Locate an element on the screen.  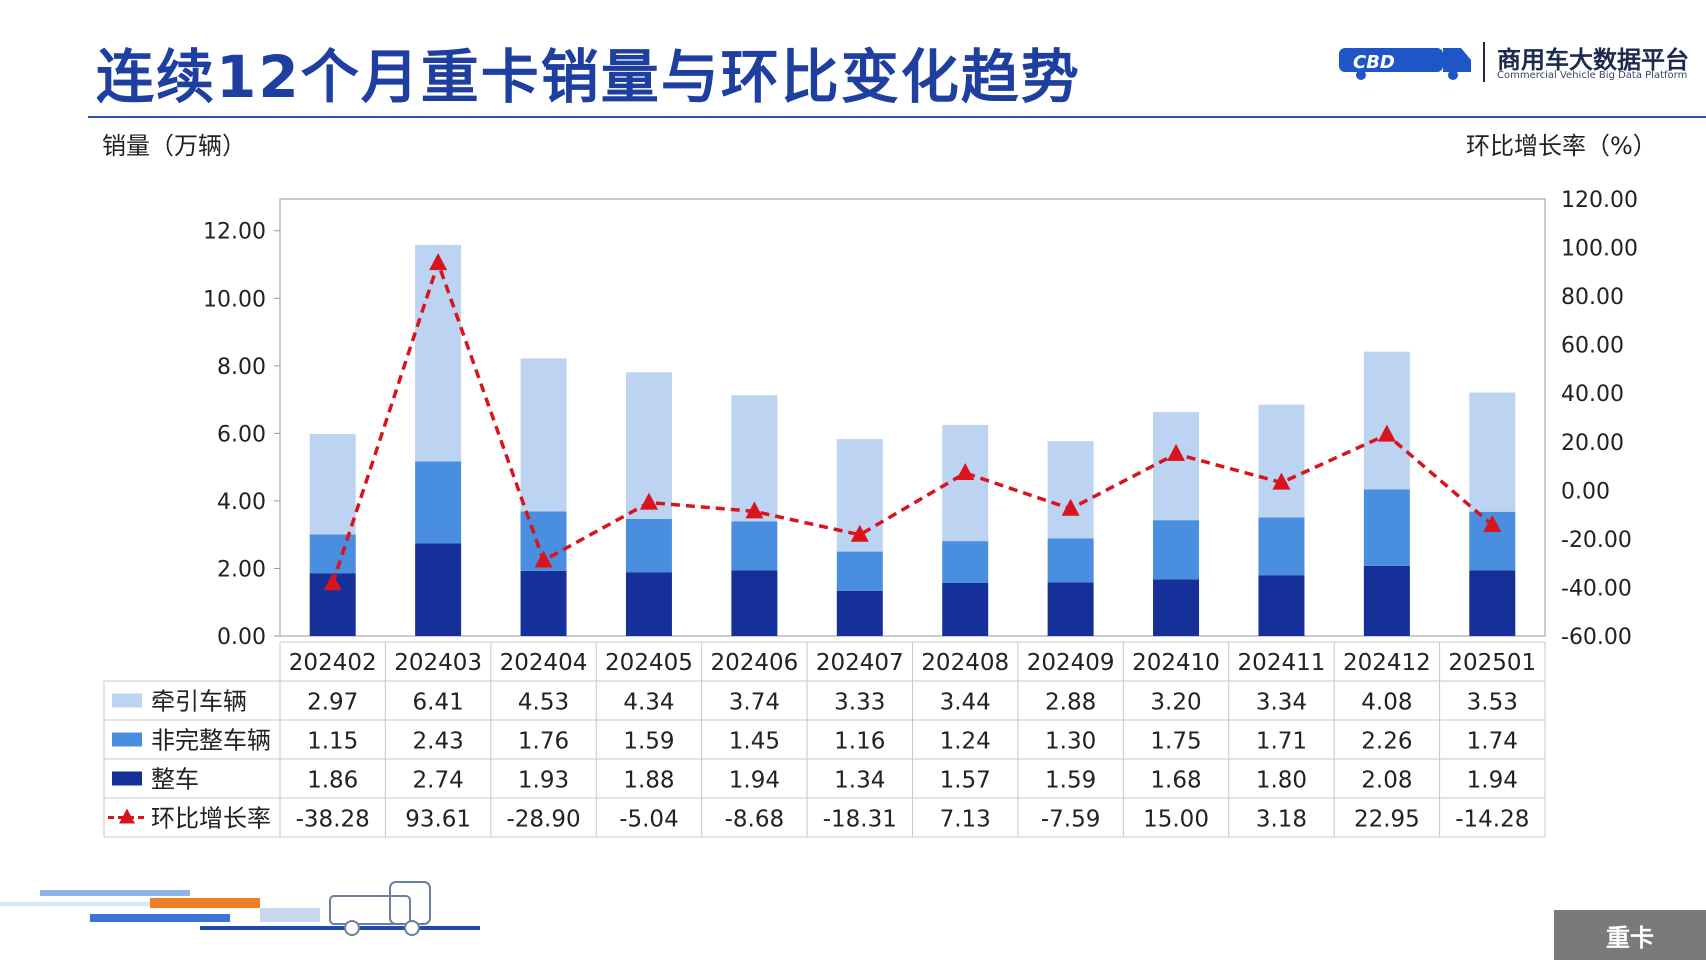
truck-logo-icon: CBD is located at coordinates (1405, 64).